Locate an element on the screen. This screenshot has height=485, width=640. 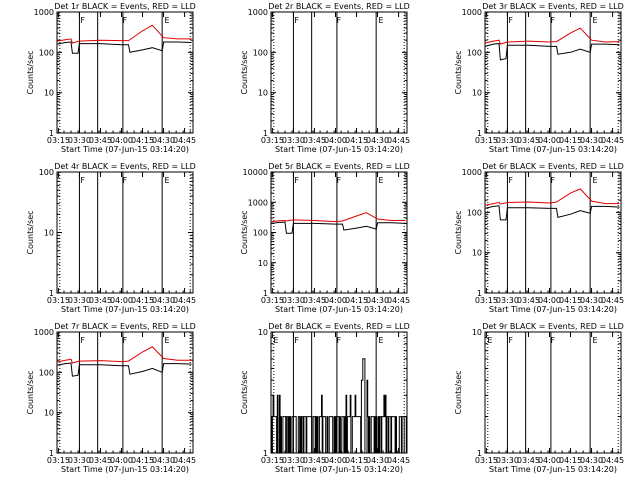
panel-title: Det 7r BLACK = Events, RED = LLD is located at coordinates (125, 326).